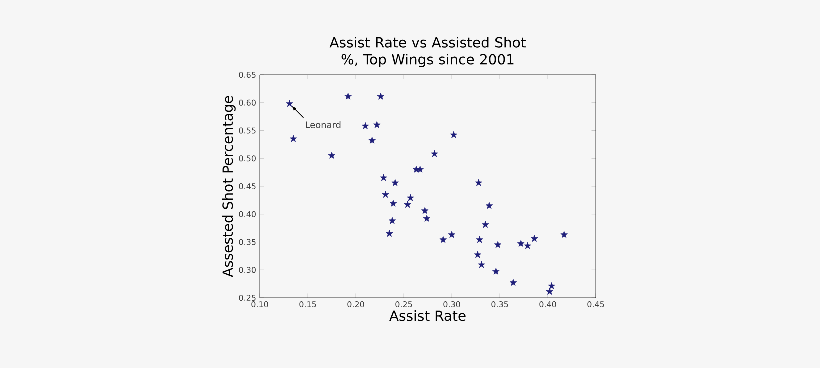 This screenshot has height=368, width=820. Describe the element at coordinates (323, 124) in the screenshot. I see `annotation: Leonard` at that location.